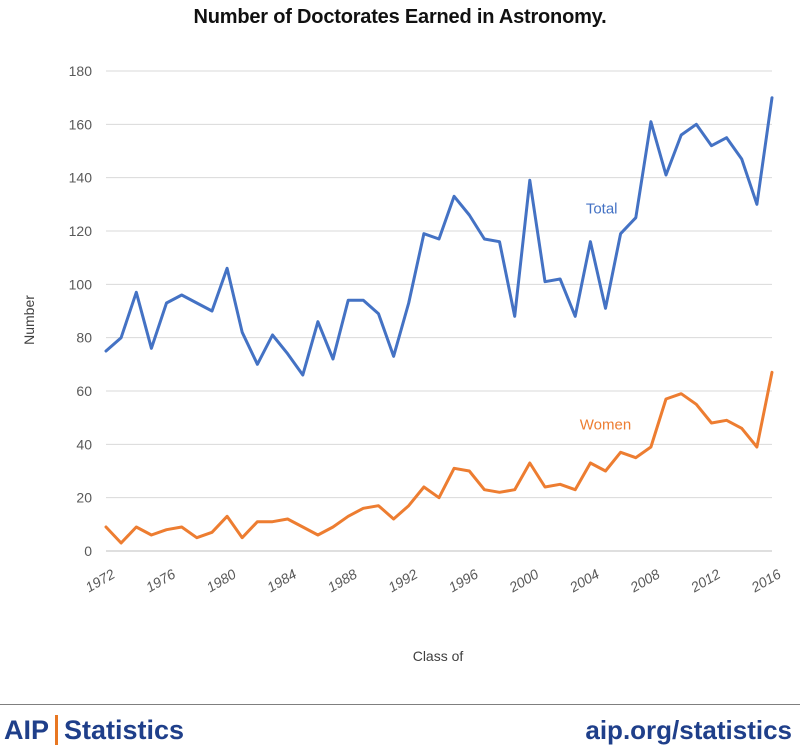 The width and height of the screenshot is (800, 750). Describe the element at coordinates (84, 444) in the screenshot. I see `y-tick-label: 40` at that location.